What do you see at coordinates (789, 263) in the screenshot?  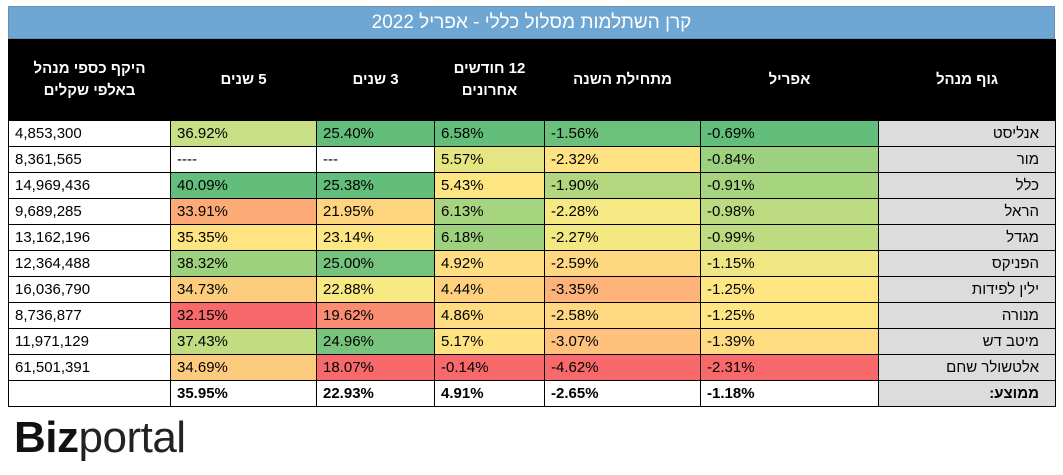 I see `april-return: -1.15%` at bounding box center [789, 263].